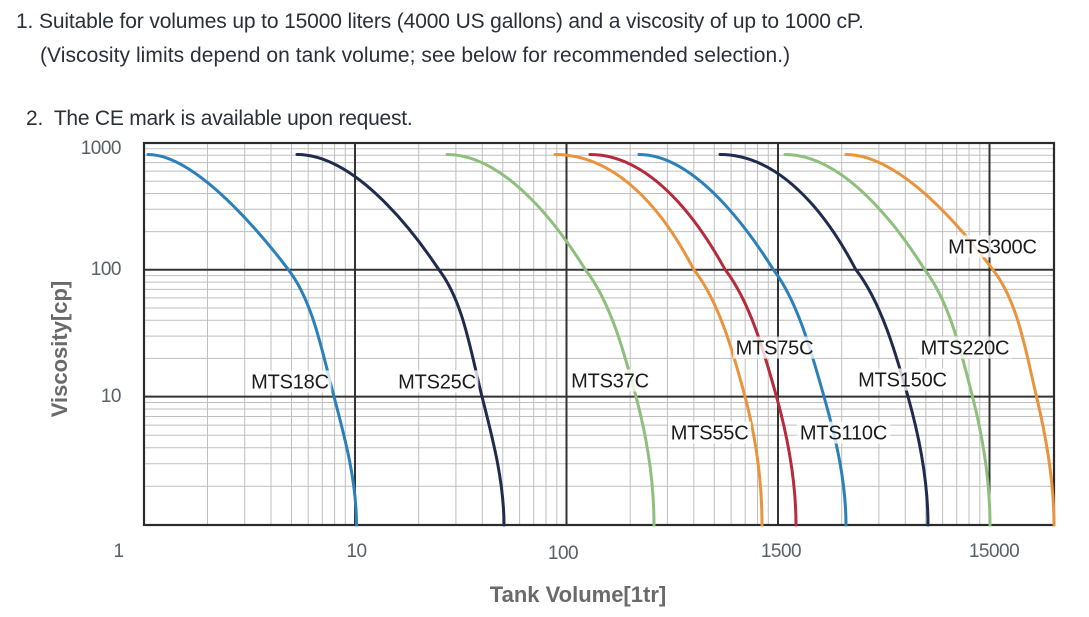 This screenshot has height=617, width=1089. I want to click on svg-text: MTS150C, so click(902, 381).